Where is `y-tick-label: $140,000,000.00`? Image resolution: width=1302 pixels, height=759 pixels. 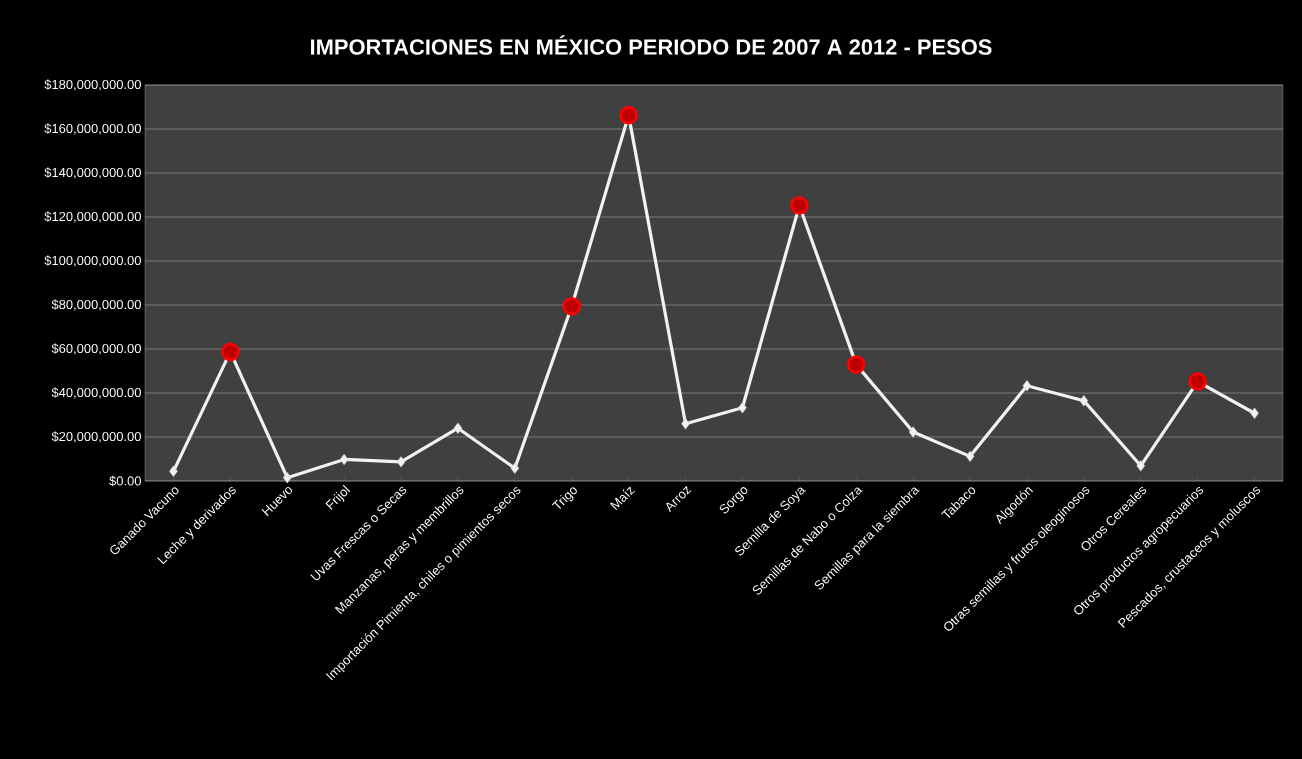 y-tick-label: $140,000,000.00 is located at coordinates (92, 173).